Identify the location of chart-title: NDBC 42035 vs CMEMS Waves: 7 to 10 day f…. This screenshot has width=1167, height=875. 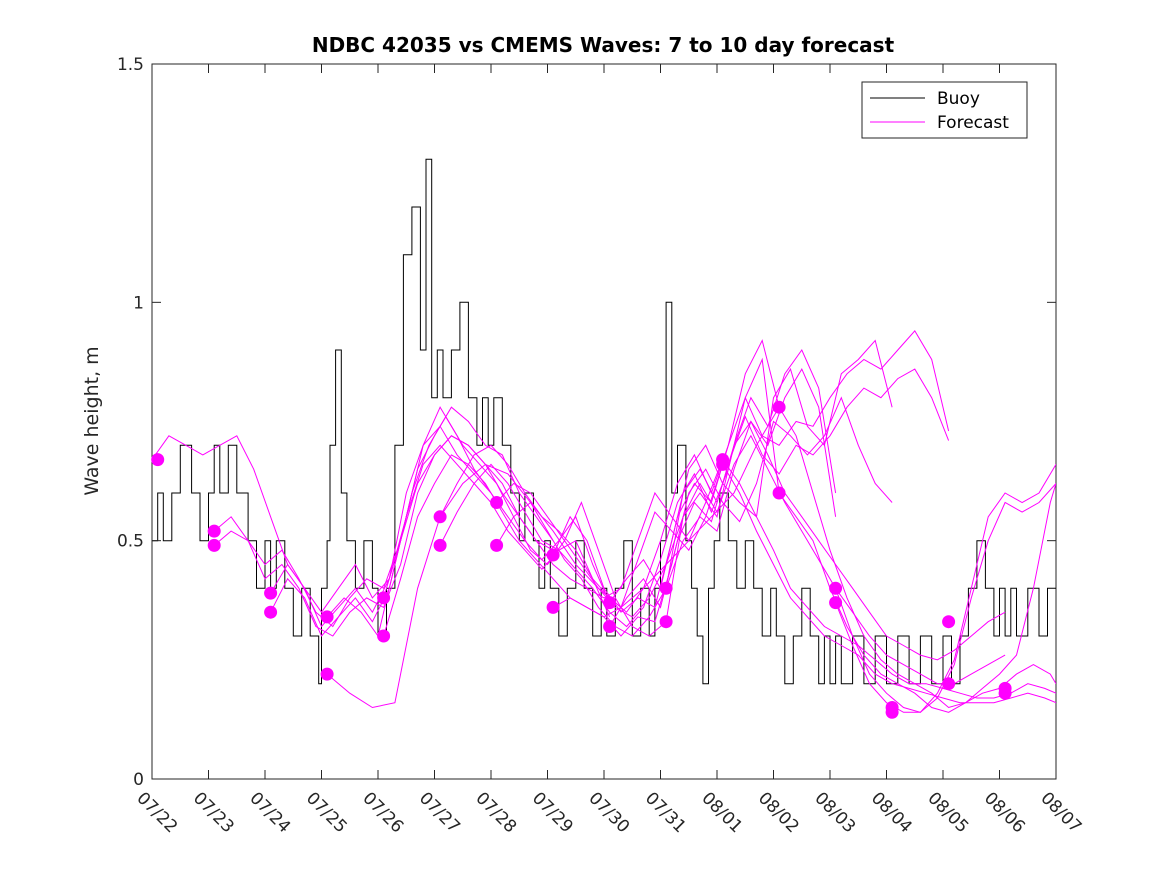
(603, 45).